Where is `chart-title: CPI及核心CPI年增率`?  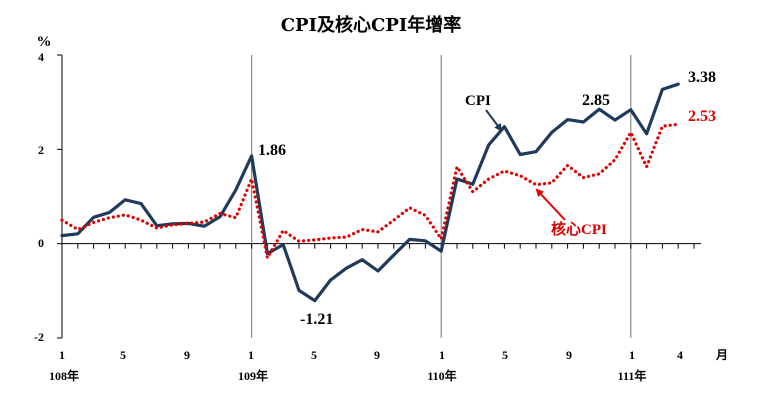
chart-title: CPI及核心CPI年增率 is located at coordinates (371, 25).